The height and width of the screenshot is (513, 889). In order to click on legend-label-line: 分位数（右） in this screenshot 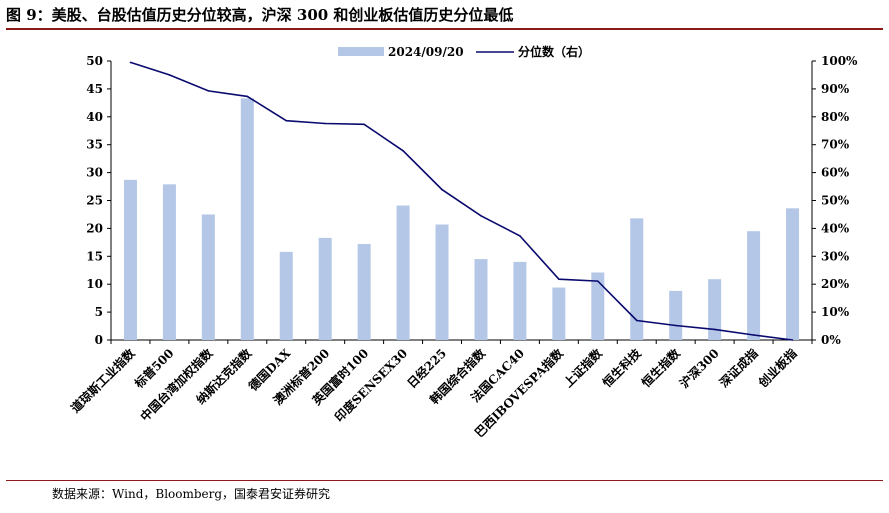, I will do `click(554, 51)`.